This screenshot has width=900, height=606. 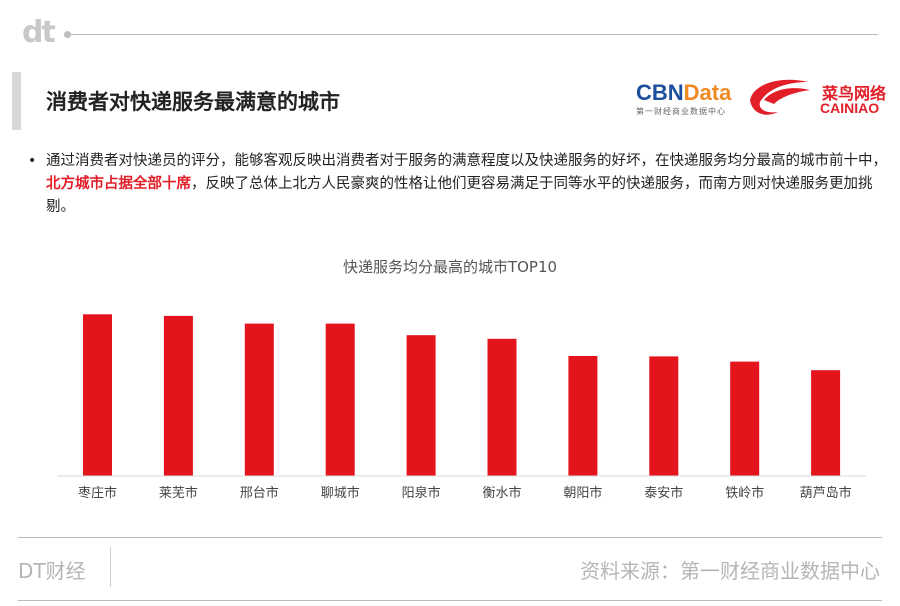 What do you see at coordinates (97, 493) in the screenshot?
I see `x-tick-label-1: 枣庄市` at bounding box center [97, 493].